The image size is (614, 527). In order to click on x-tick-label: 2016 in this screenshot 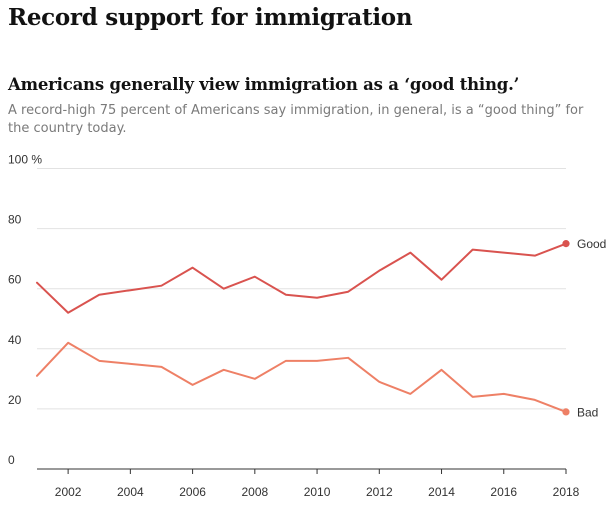, I will do `click(503, 492)`.